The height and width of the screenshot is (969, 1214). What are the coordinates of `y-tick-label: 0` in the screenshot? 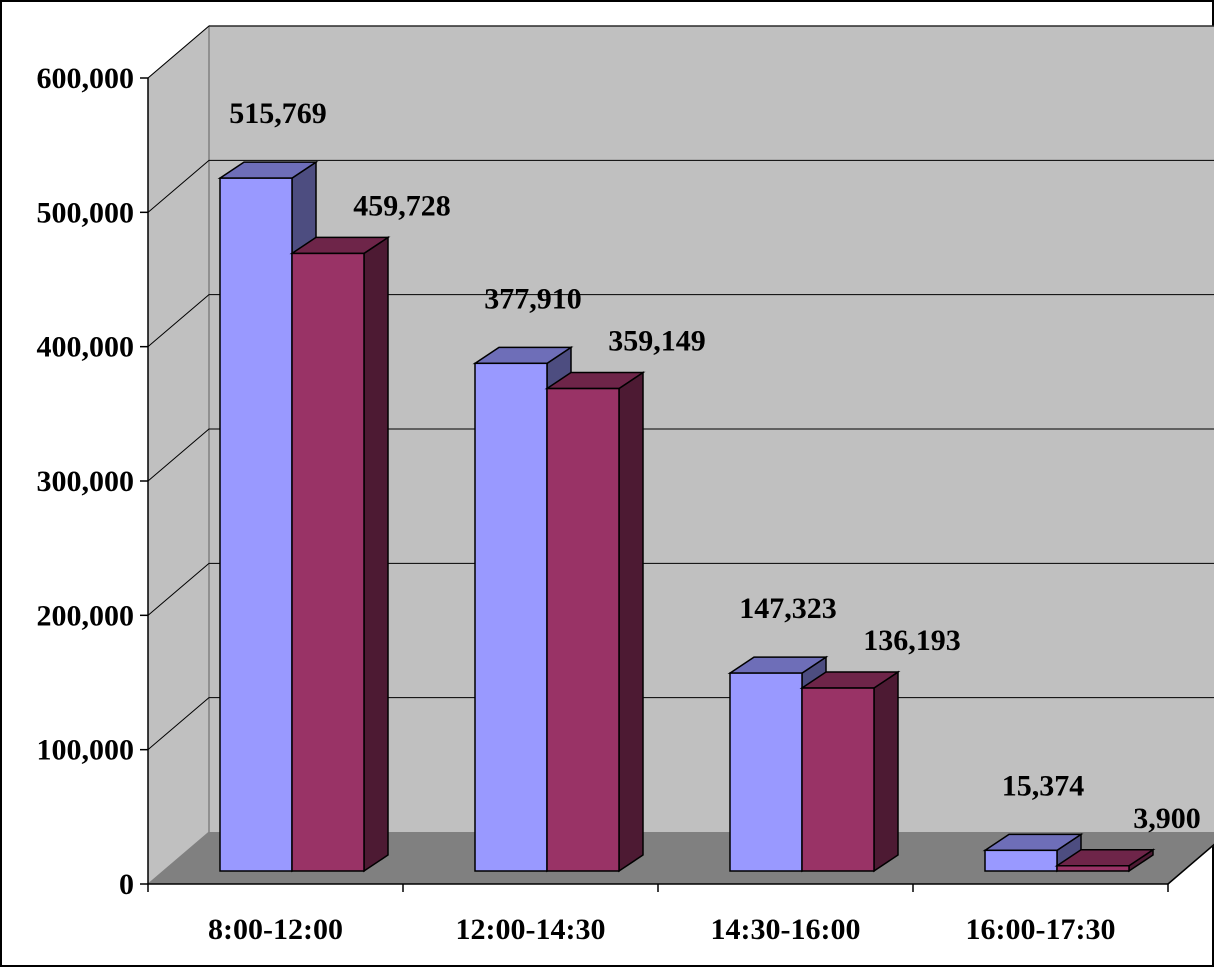 It's located at (126, 884).